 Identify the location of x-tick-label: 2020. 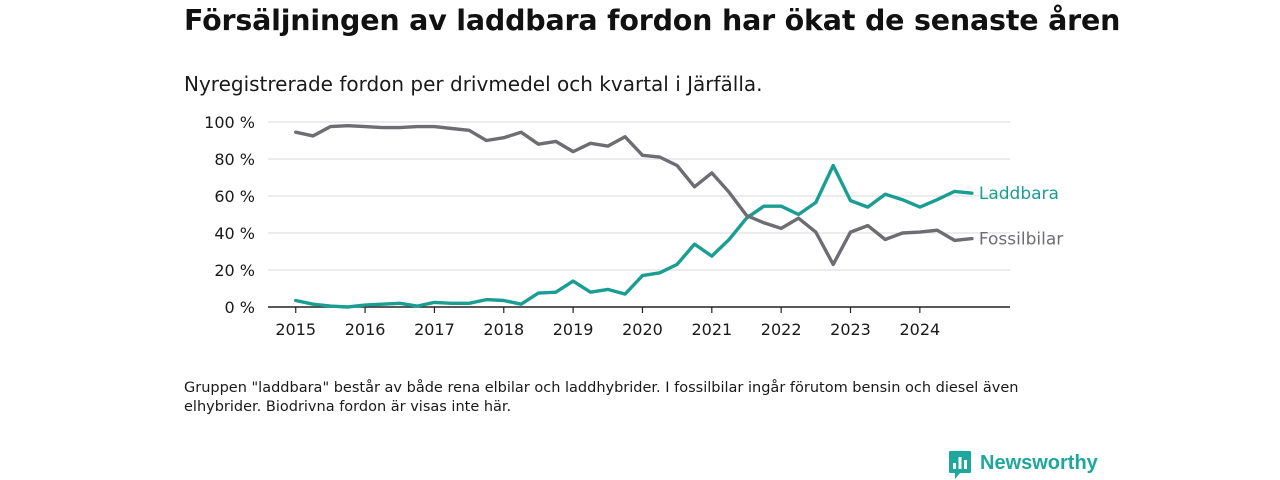
(642, 329).